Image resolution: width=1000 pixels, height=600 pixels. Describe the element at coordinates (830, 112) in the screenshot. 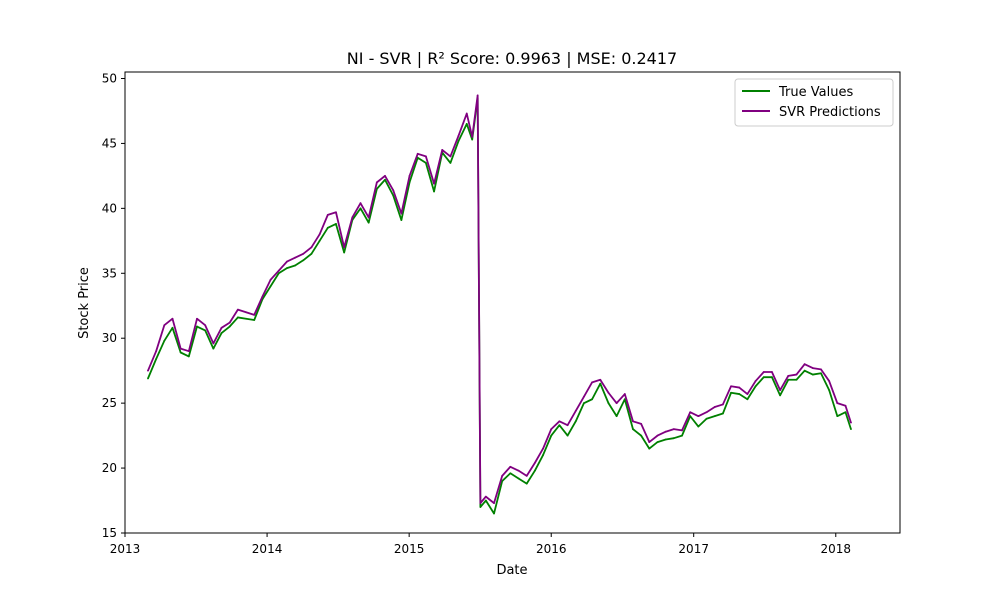

I see `legend-label-svr-predictions: SVR Predictions` at that location.